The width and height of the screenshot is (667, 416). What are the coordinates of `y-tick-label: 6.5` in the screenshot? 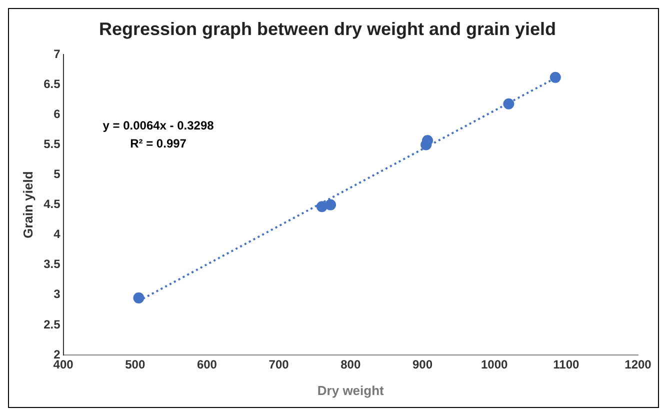 It's located at (52, 83).